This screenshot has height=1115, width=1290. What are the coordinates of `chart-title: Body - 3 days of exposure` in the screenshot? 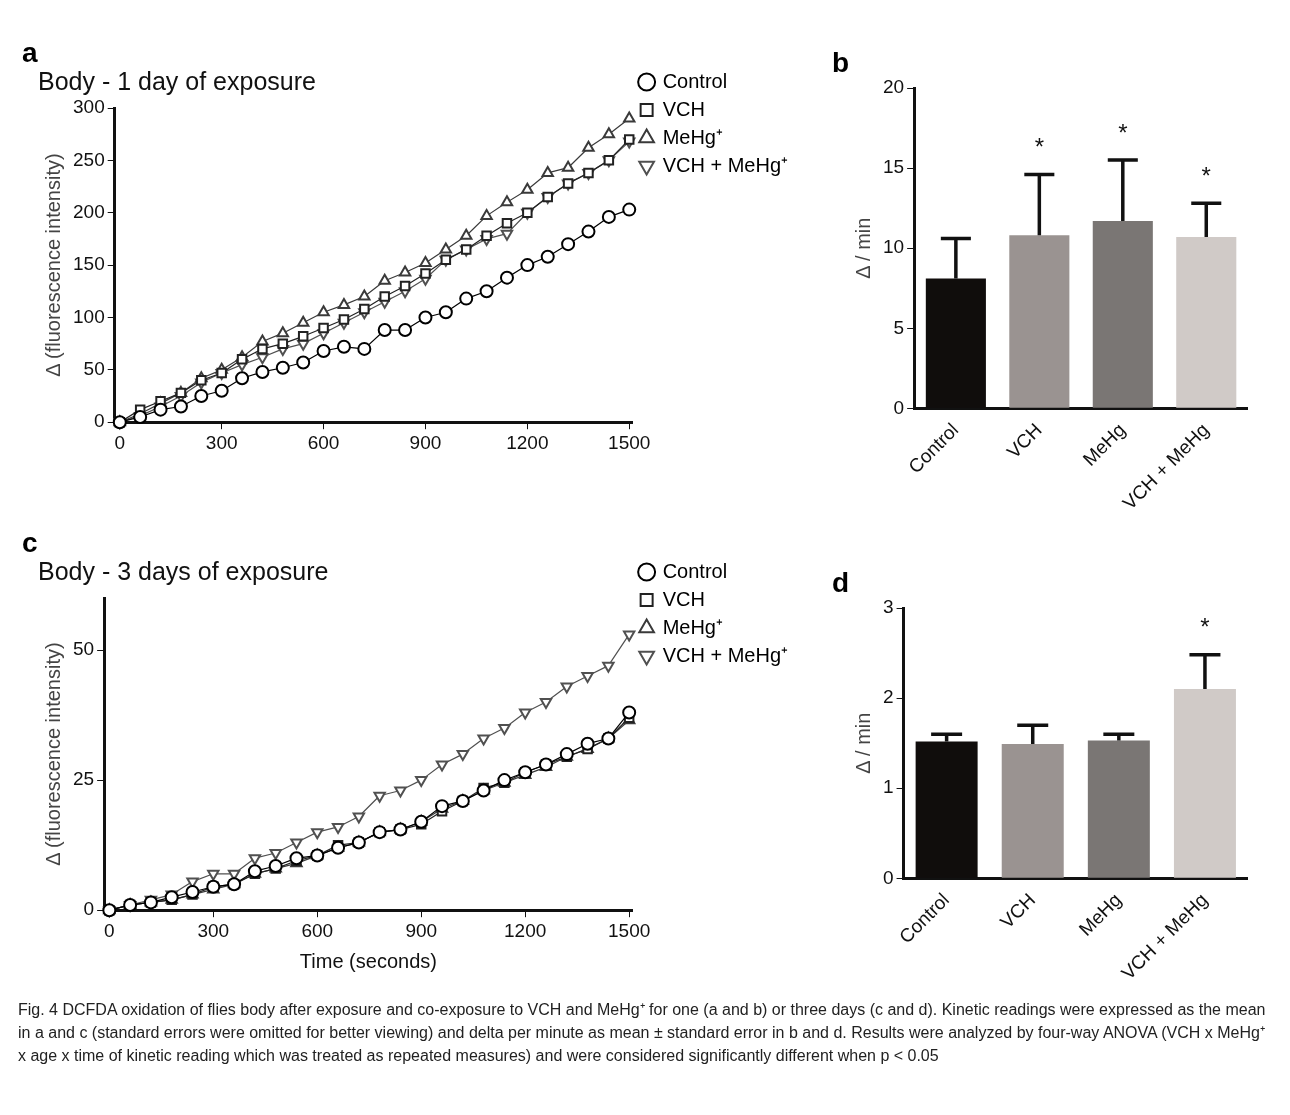 It's located at (183, 570).